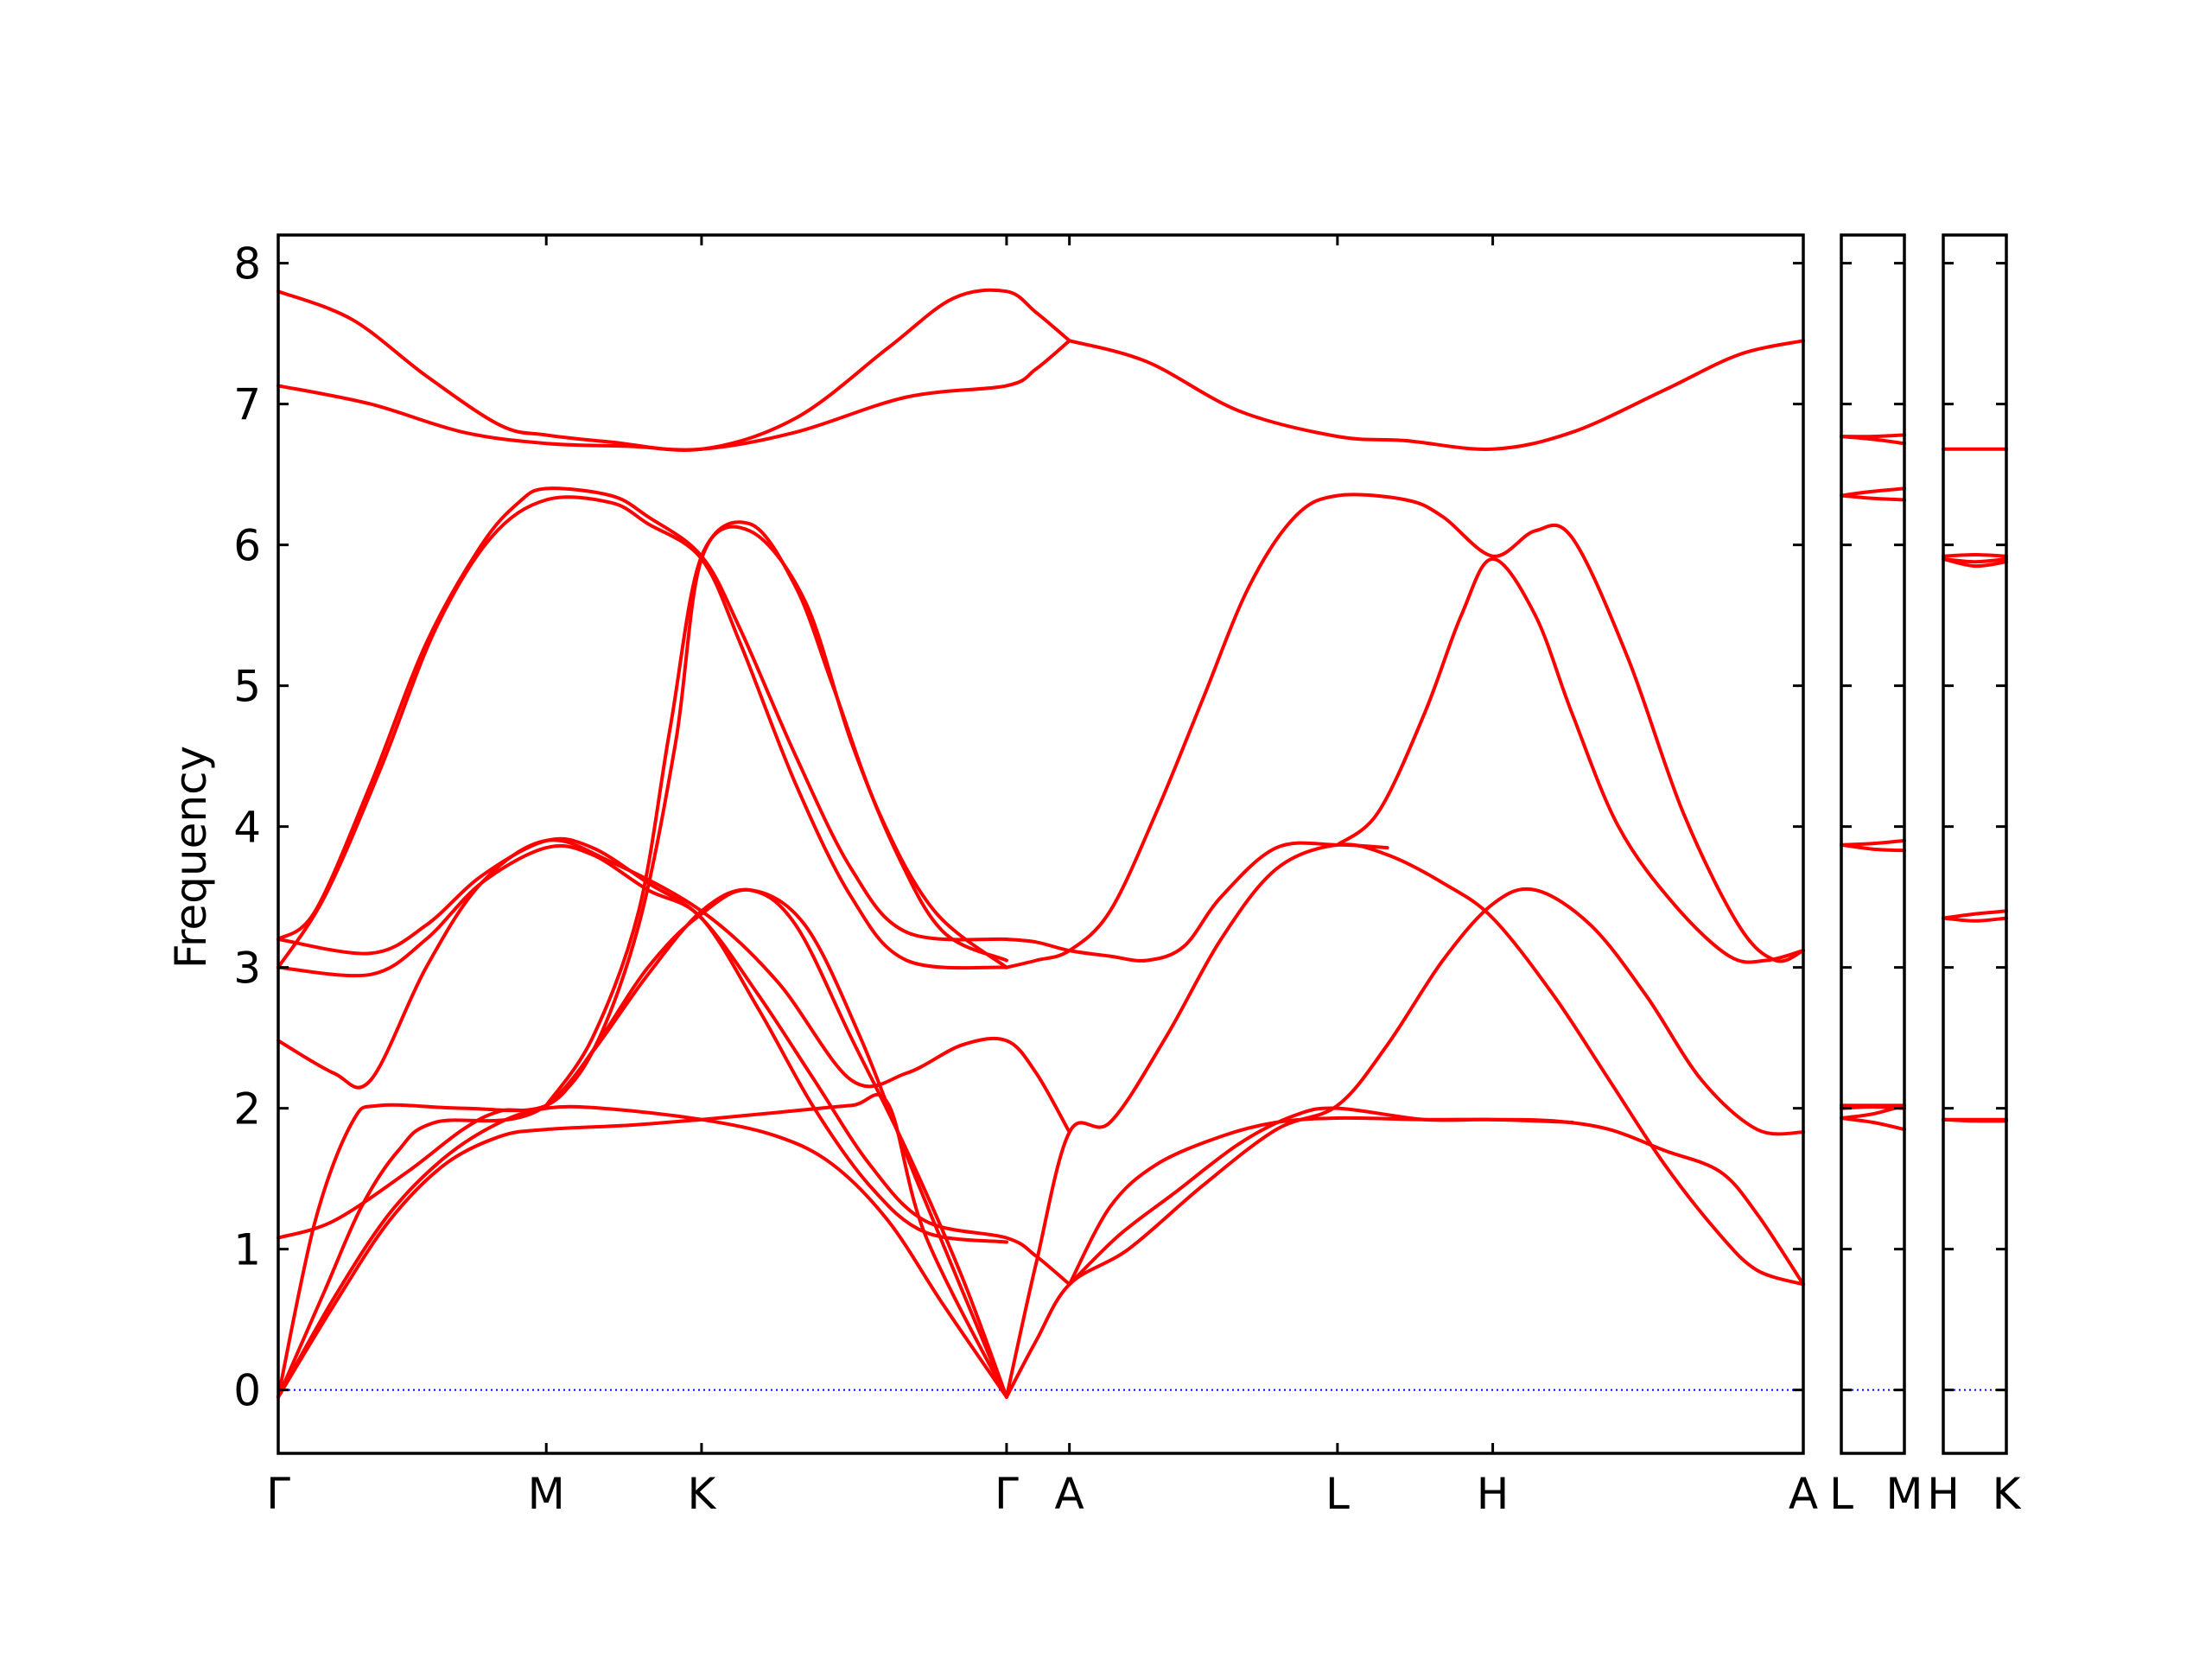 The height and width of the screenshot is (1659, 2212). What do you see at coordinates (247, 1250) in the screenshot?
I see `y-tick-label: 1` at bounding box center [247, 1250].